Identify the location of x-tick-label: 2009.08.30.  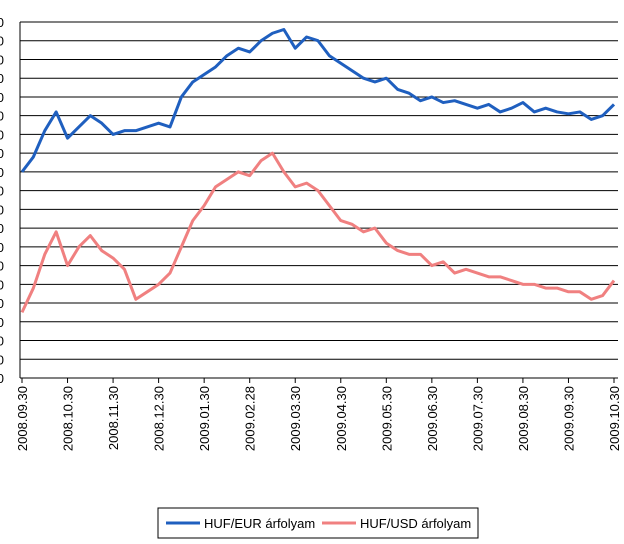
(523, 418).